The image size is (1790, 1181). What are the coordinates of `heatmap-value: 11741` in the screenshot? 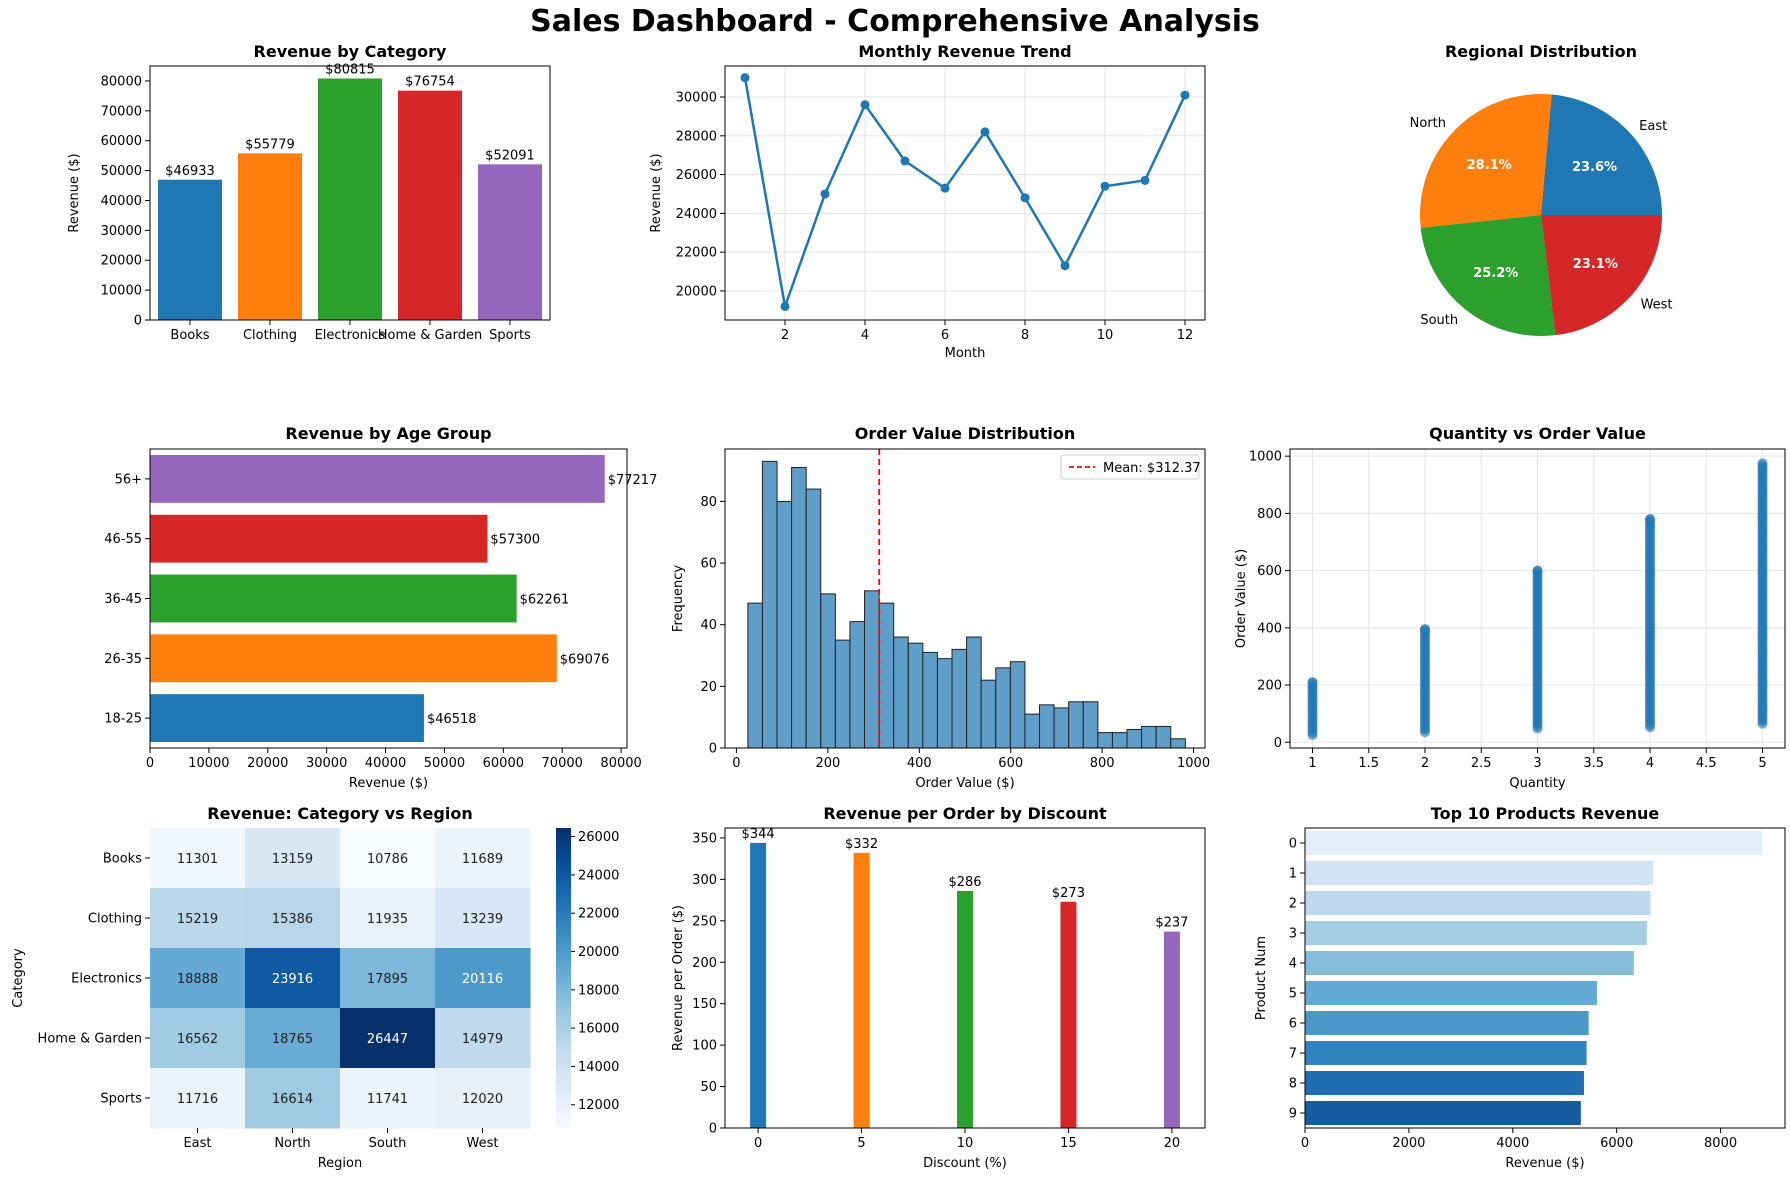 It's located at (387, 1099).